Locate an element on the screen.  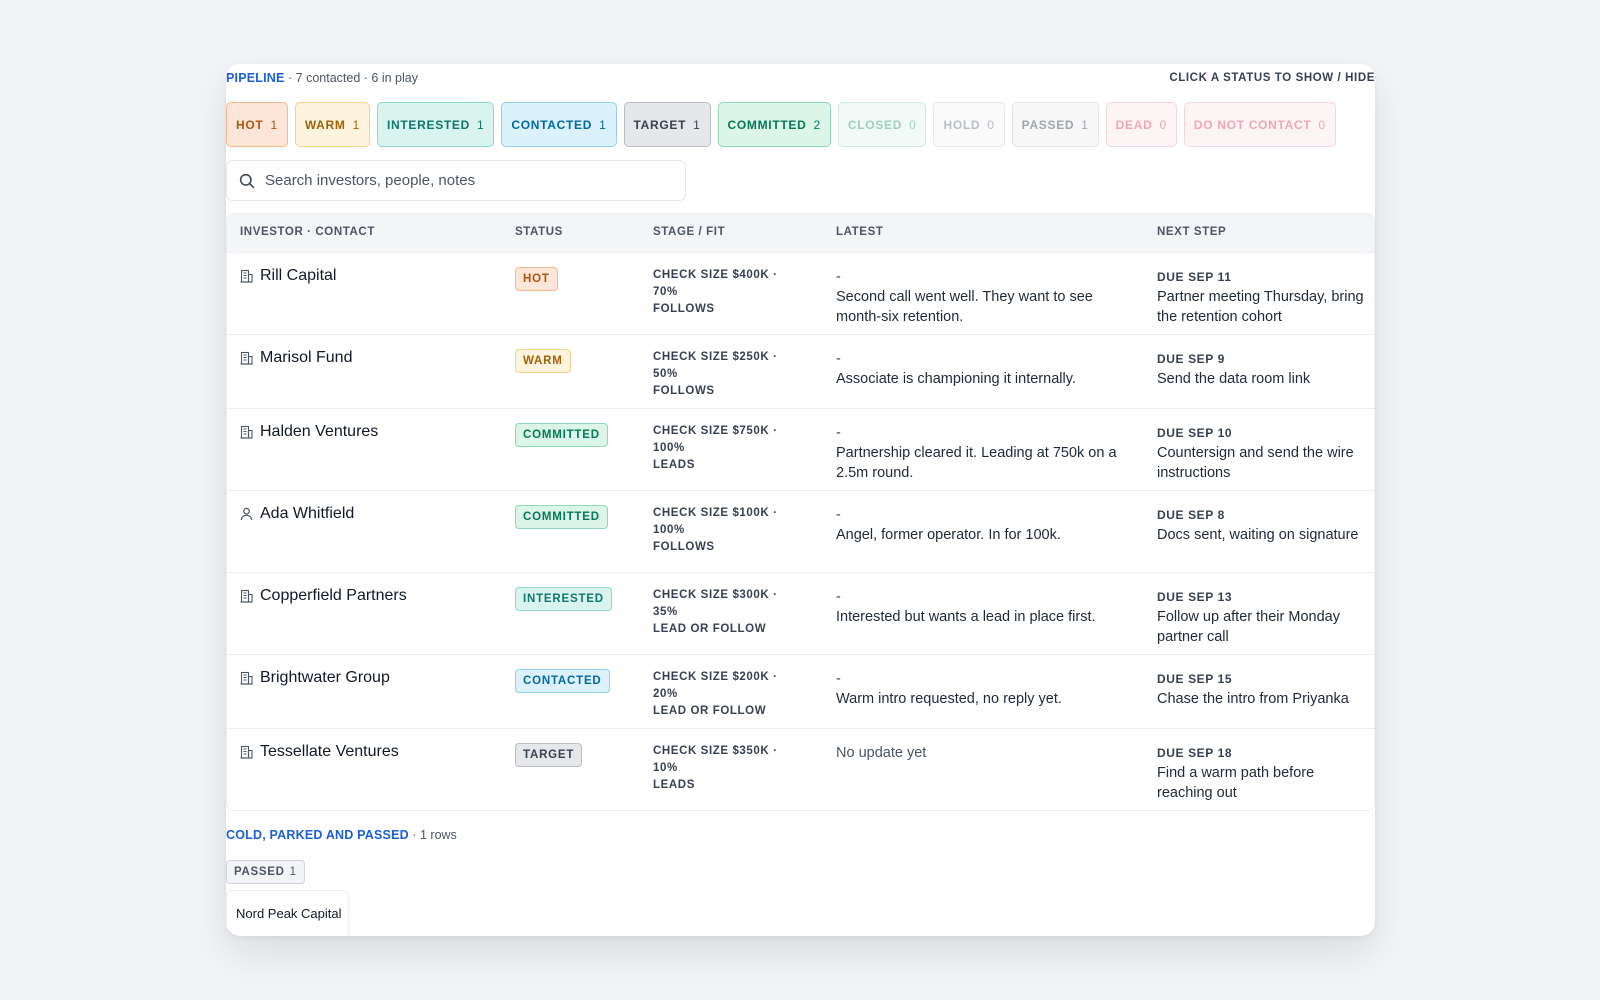
investor-name: Tessellate Ventures is located at coordinates (329, 751).